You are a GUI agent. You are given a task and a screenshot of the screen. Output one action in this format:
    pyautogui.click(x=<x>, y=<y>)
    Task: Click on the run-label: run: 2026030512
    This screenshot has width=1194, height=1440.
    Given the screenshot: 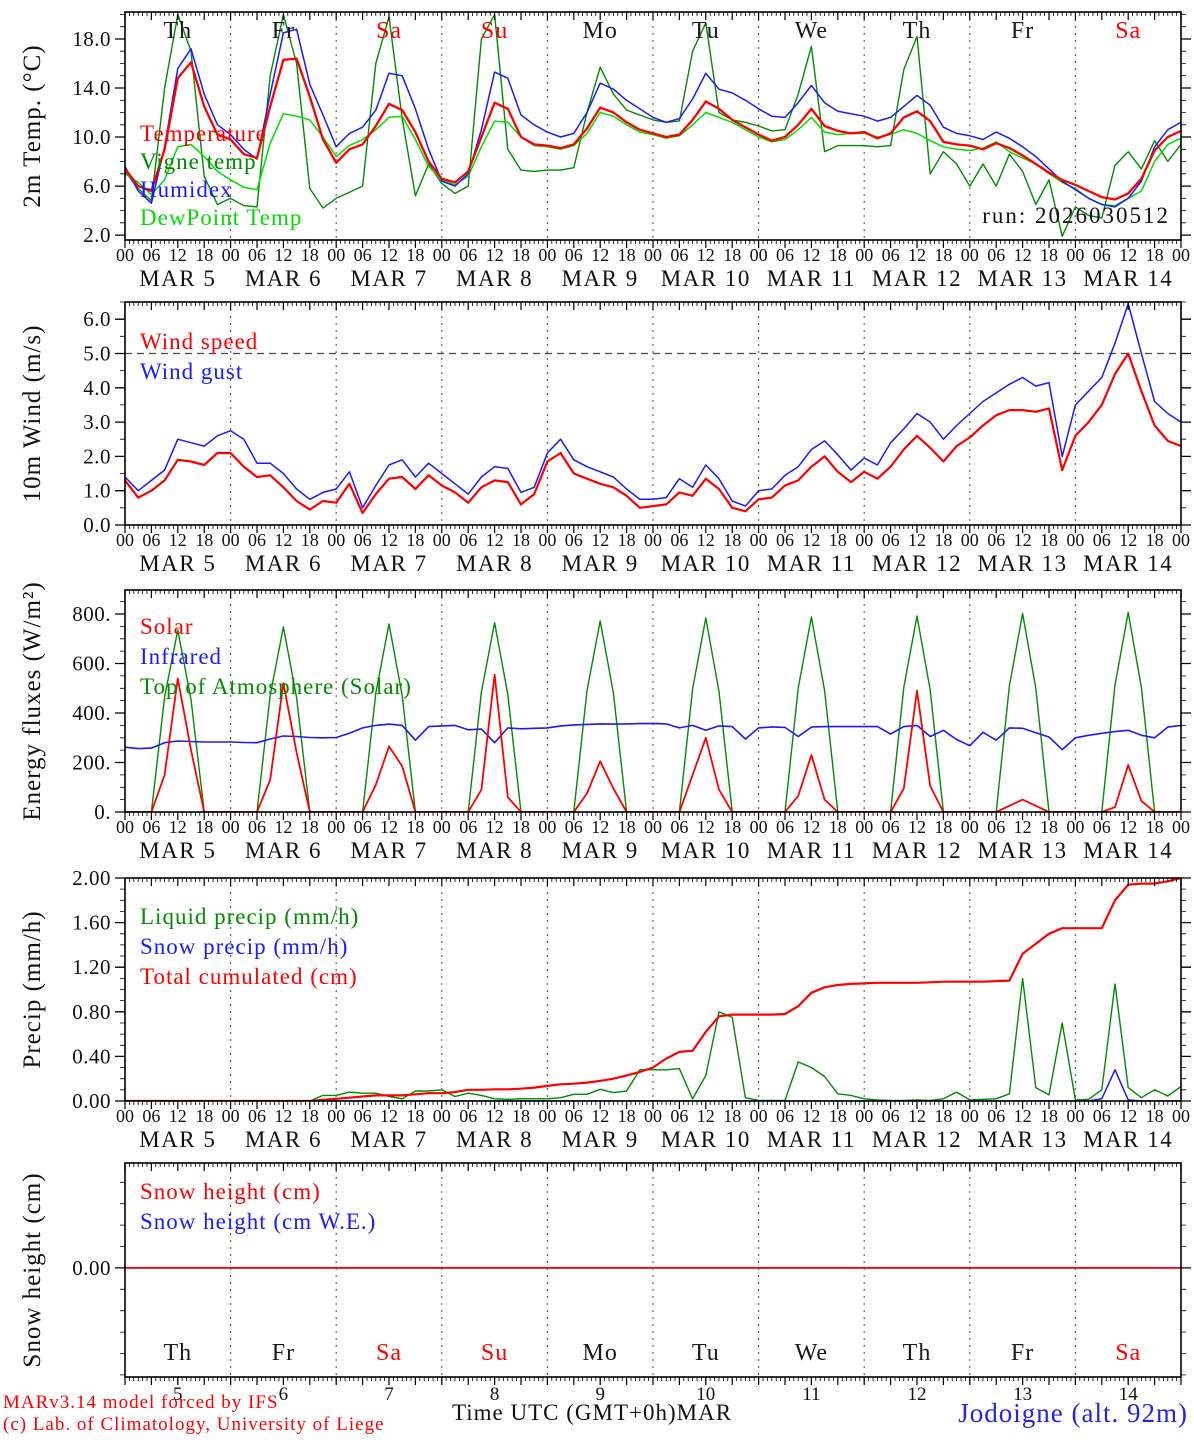 What is the action you would take?
    pyautogui.click(x=1076, y=215)
    